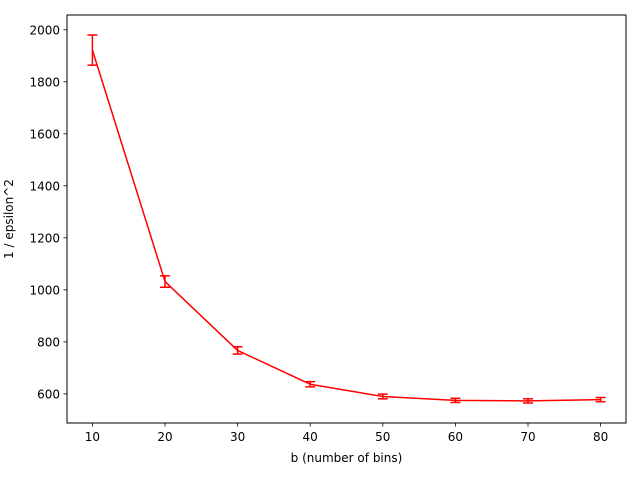 The height and width of the screenshot is (480, 640). I want to click on x-axis-label: b (number of bins), so click(347, 458).